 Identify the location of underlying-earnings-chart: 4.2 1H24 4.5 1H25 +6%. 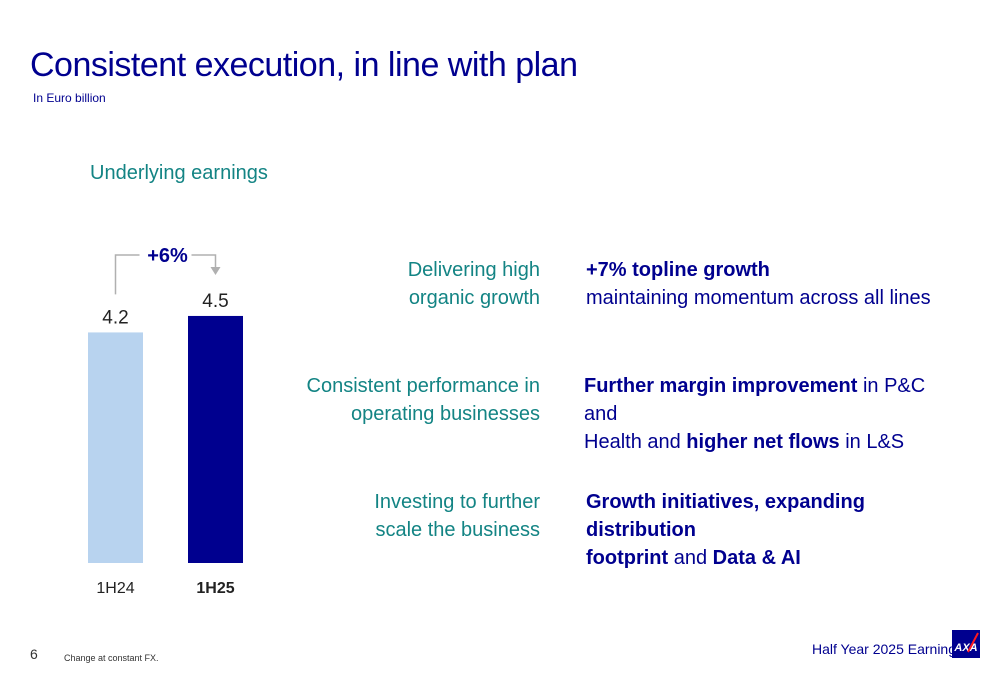
(165, 421).